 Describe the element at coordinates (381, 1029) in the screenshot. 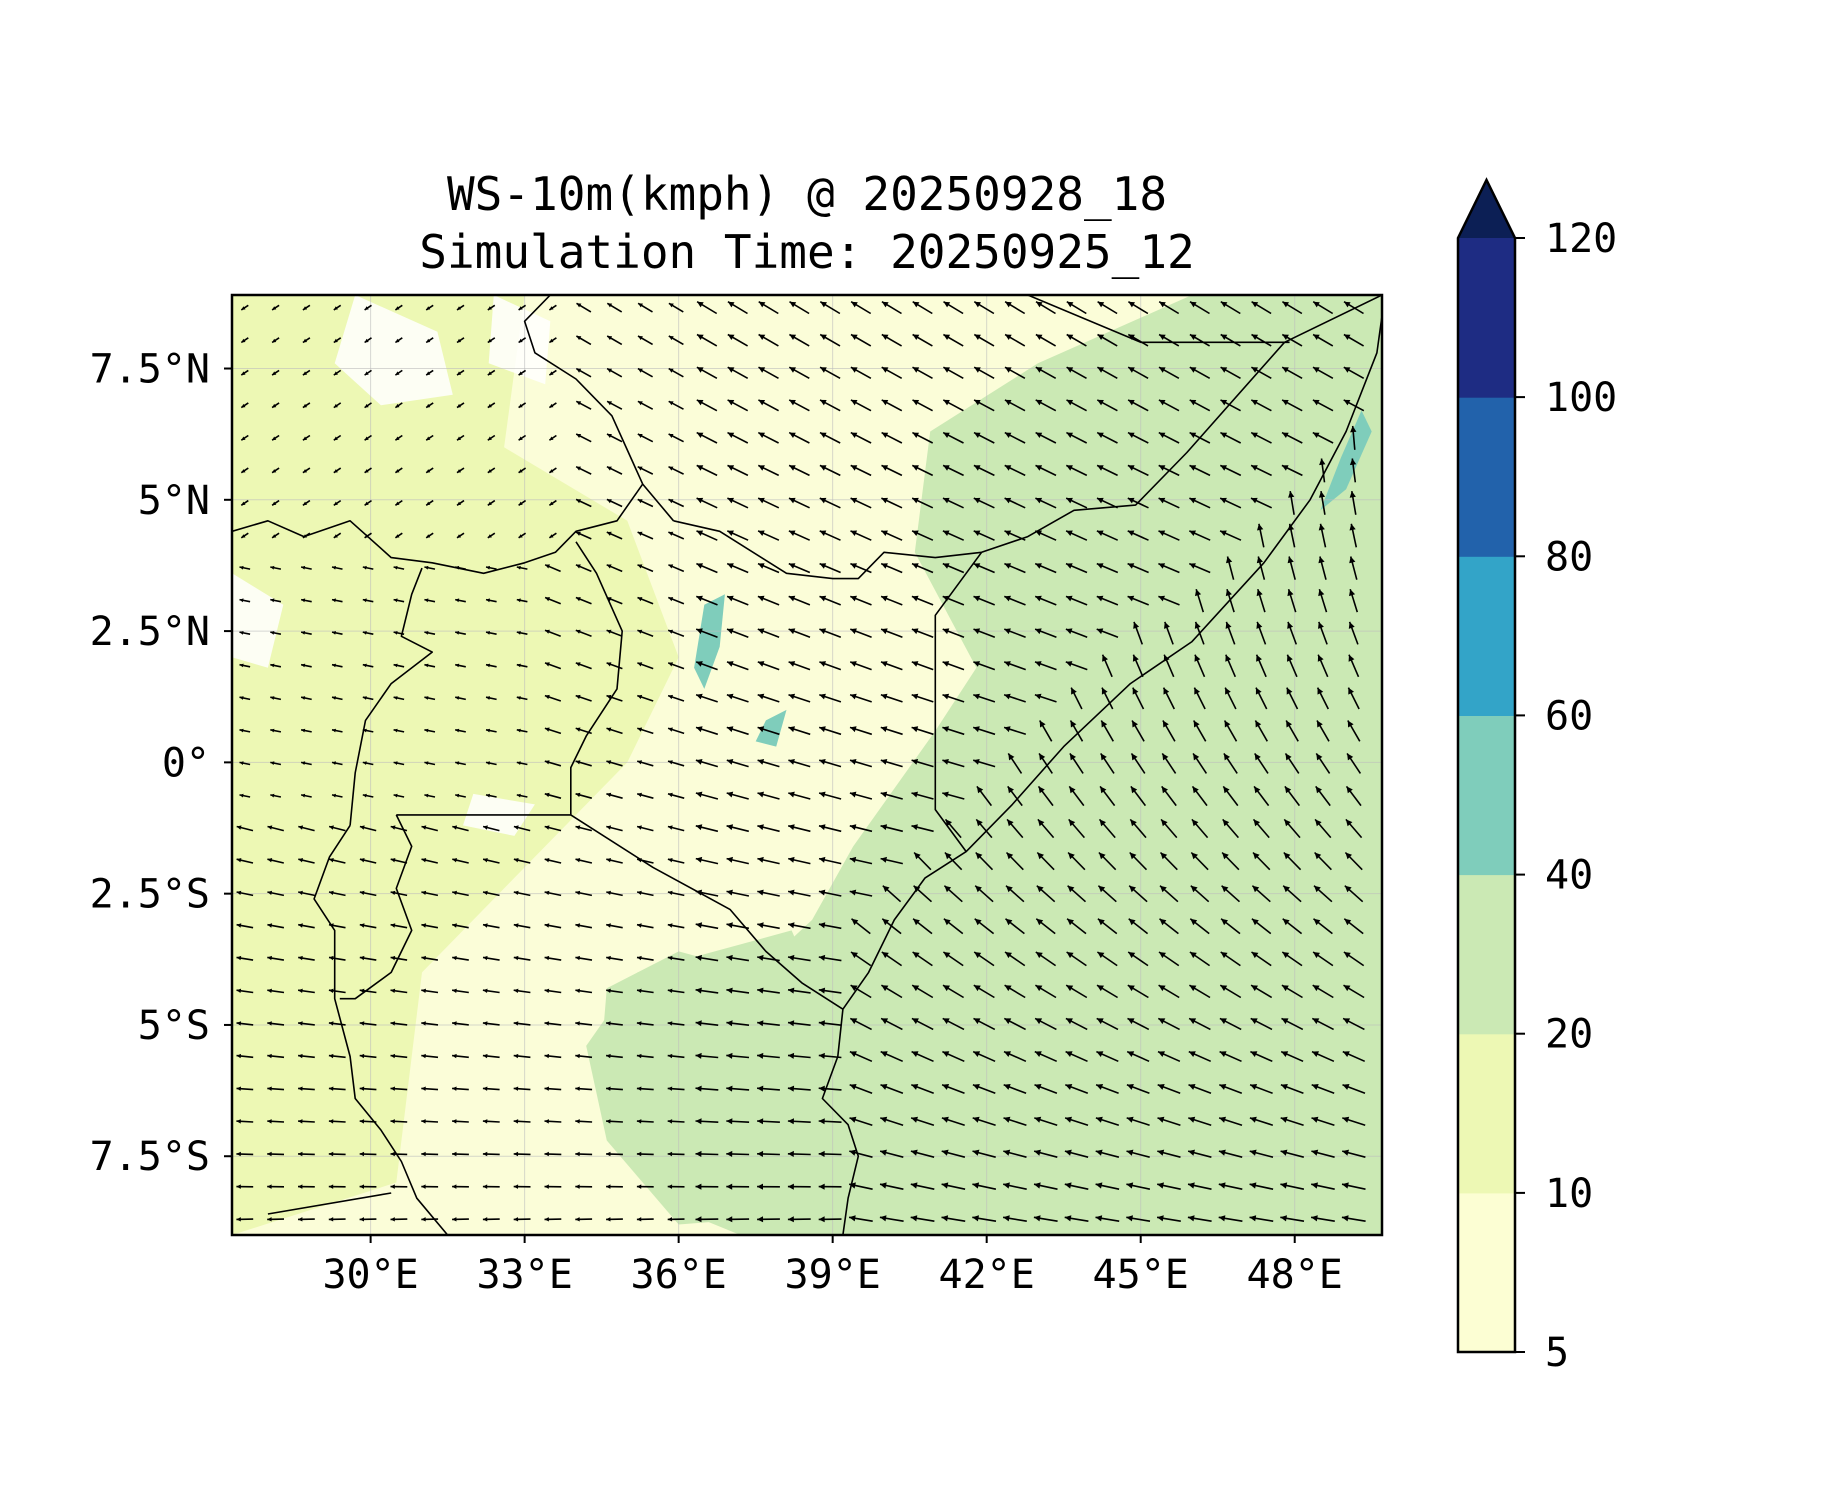

I see `border-drc-lake` at that location.